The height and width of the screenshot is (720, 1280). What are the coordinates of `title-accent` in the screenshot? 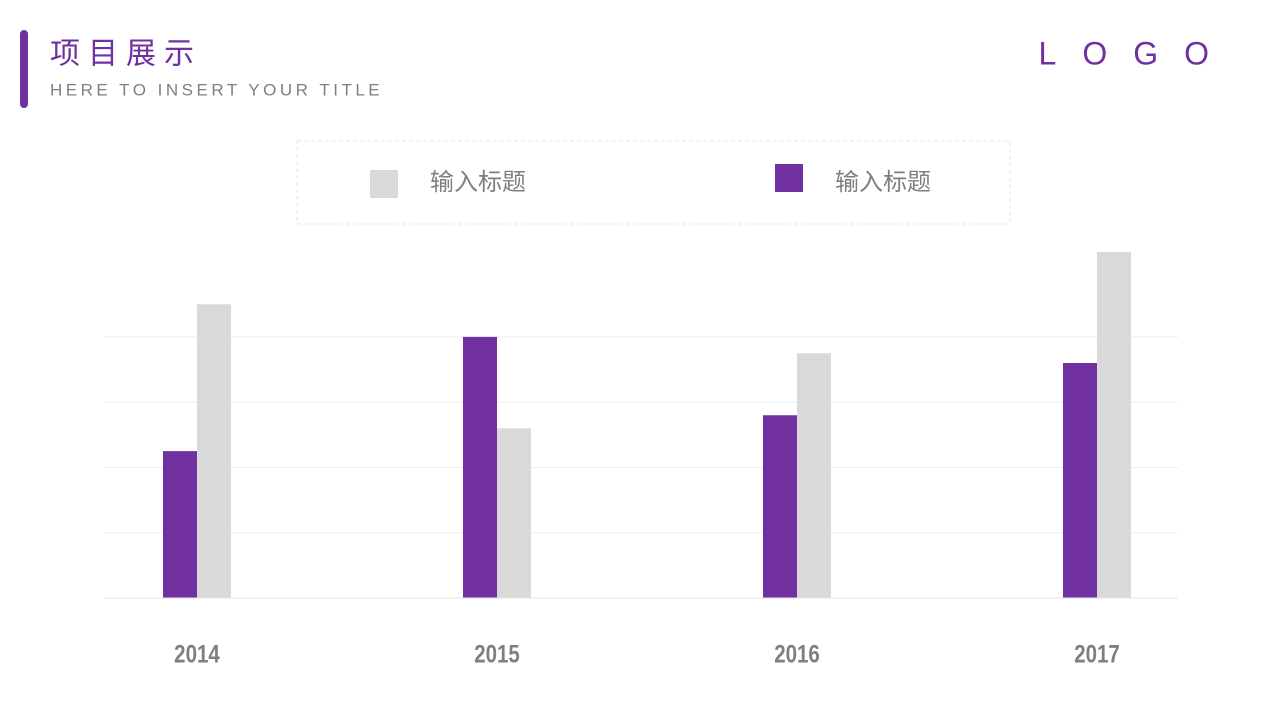 It's located at (24, 69).